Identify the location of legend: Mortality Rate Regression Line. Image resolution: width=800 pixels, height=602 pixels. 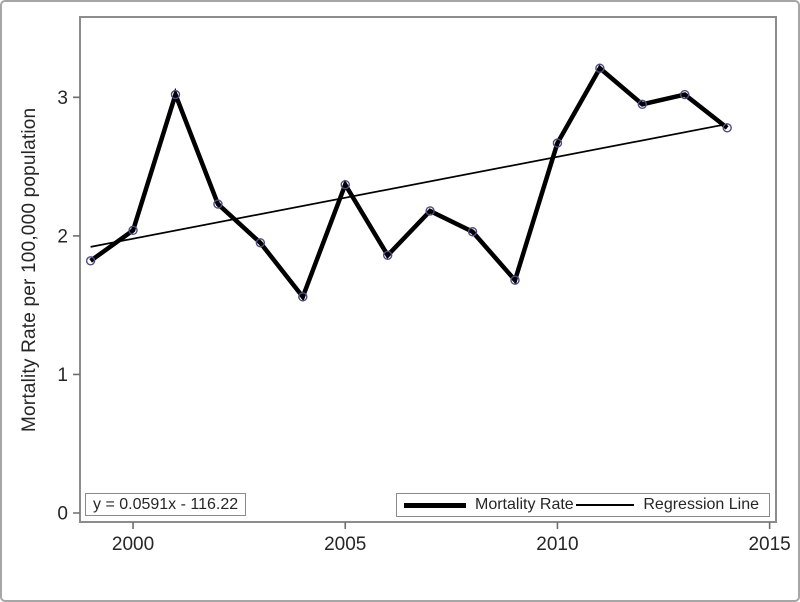
(583, 505).